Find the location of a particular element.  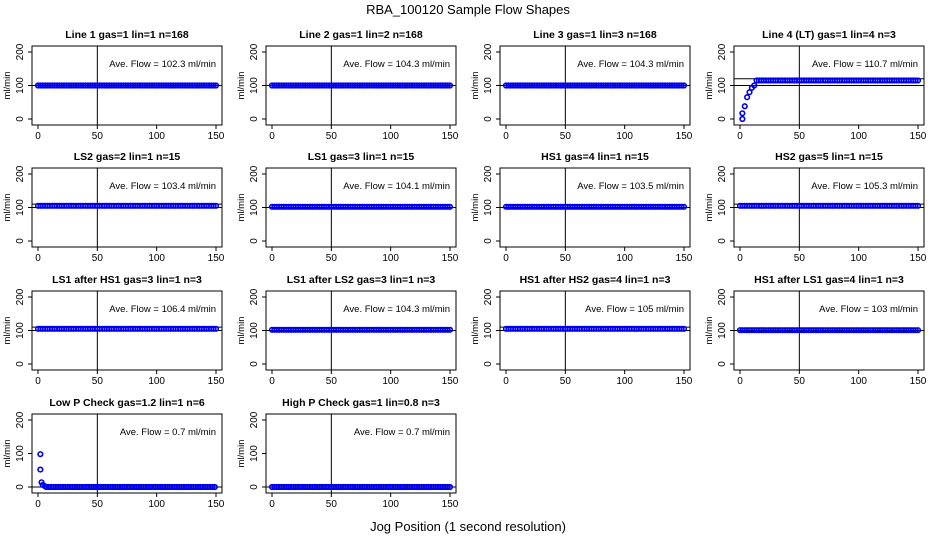

panel-title: LS1 gas=3 lin=1 n=15 is located at coordinates (361, 157).